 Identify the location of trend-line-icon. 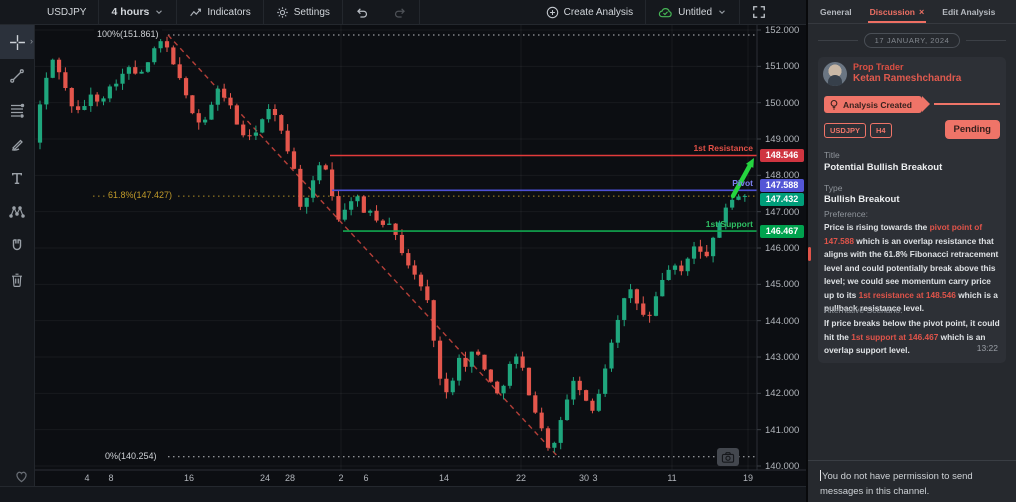
(17, 76).